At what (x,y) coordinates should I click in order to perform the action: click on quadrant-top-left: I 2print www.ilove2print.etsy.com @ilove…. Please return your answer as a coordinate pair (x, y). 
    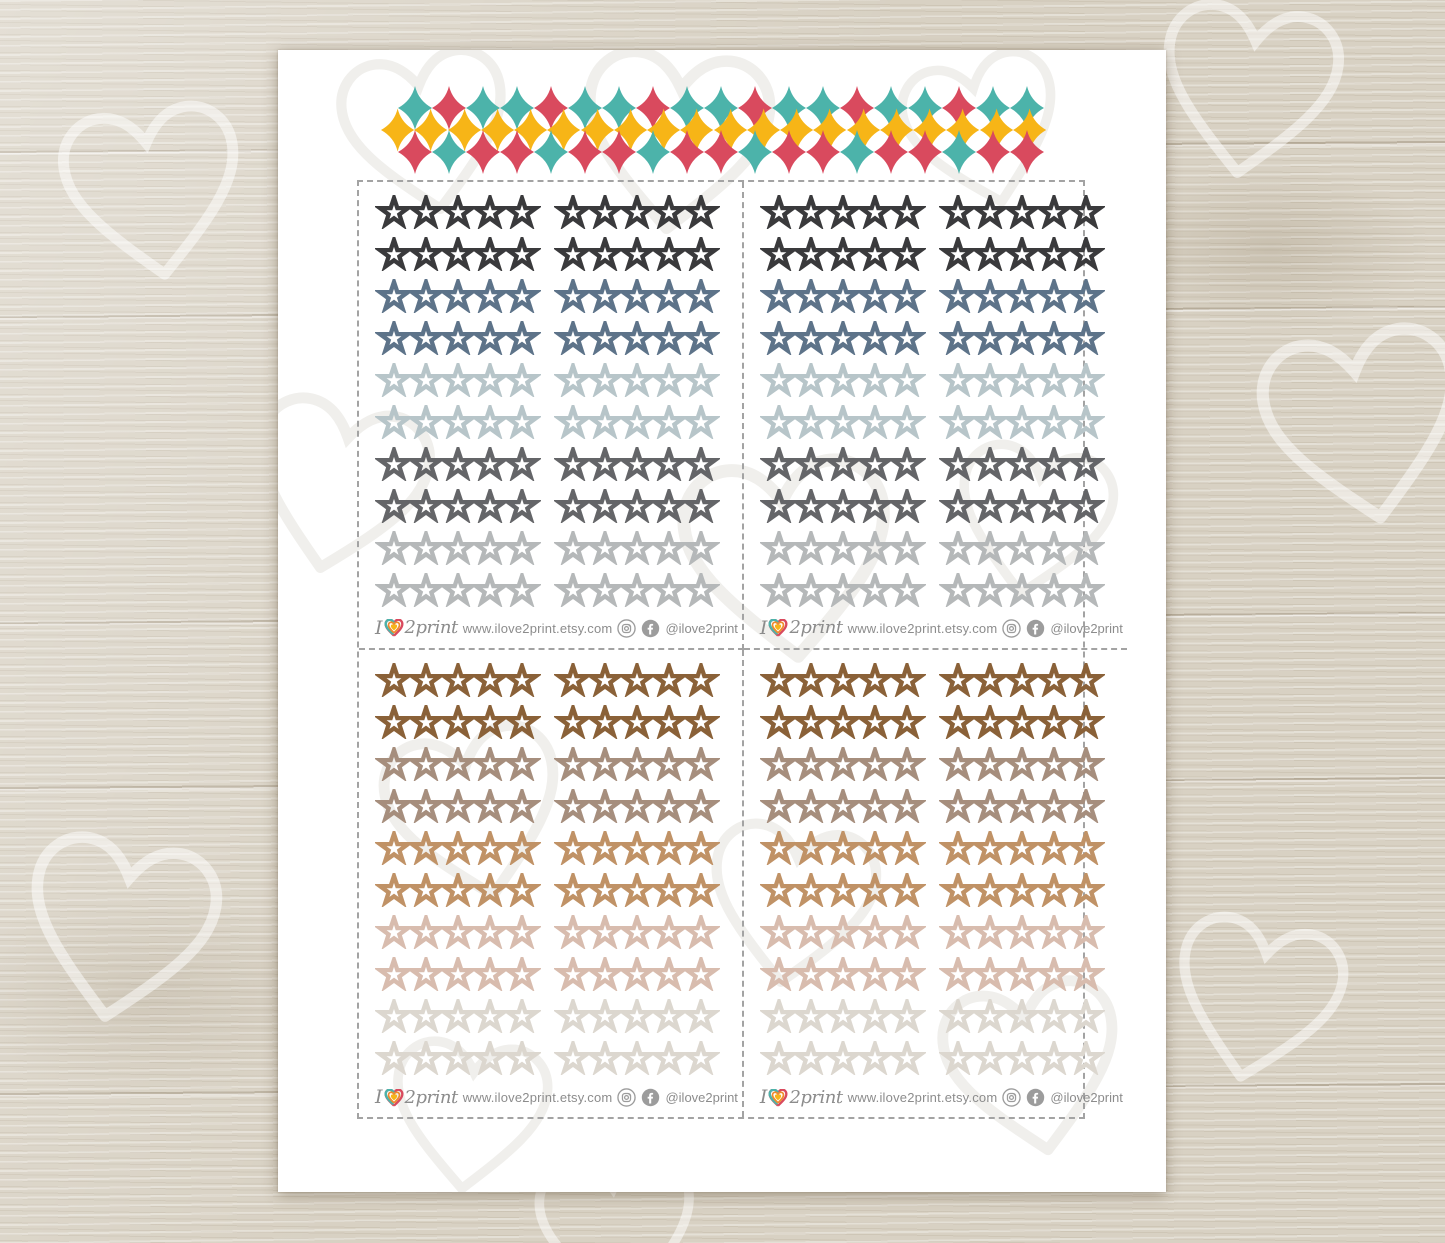
    Looking at the image, I should click on (551, 416).